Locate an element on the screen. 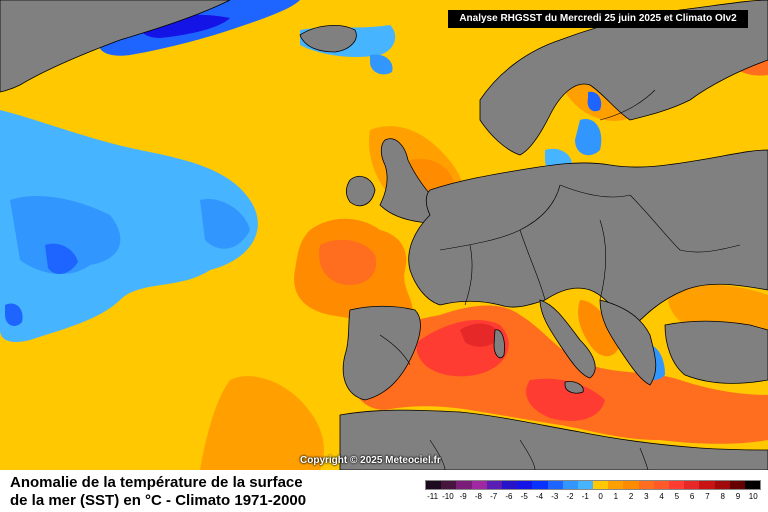 Image resolution: width=768 pixels, height=512 pixels. scandinavia is located at coordinates (623, 78).